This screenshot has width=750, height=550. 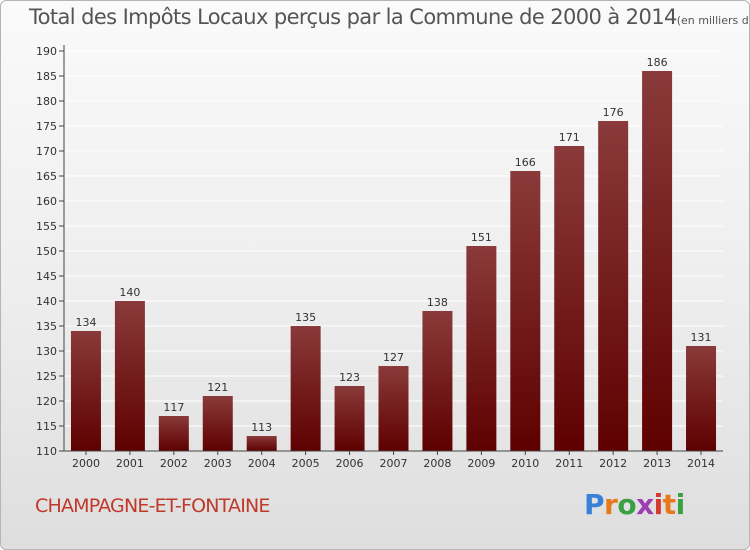 I want to click on bar-value-label: 186, so click(x=657, y=62).